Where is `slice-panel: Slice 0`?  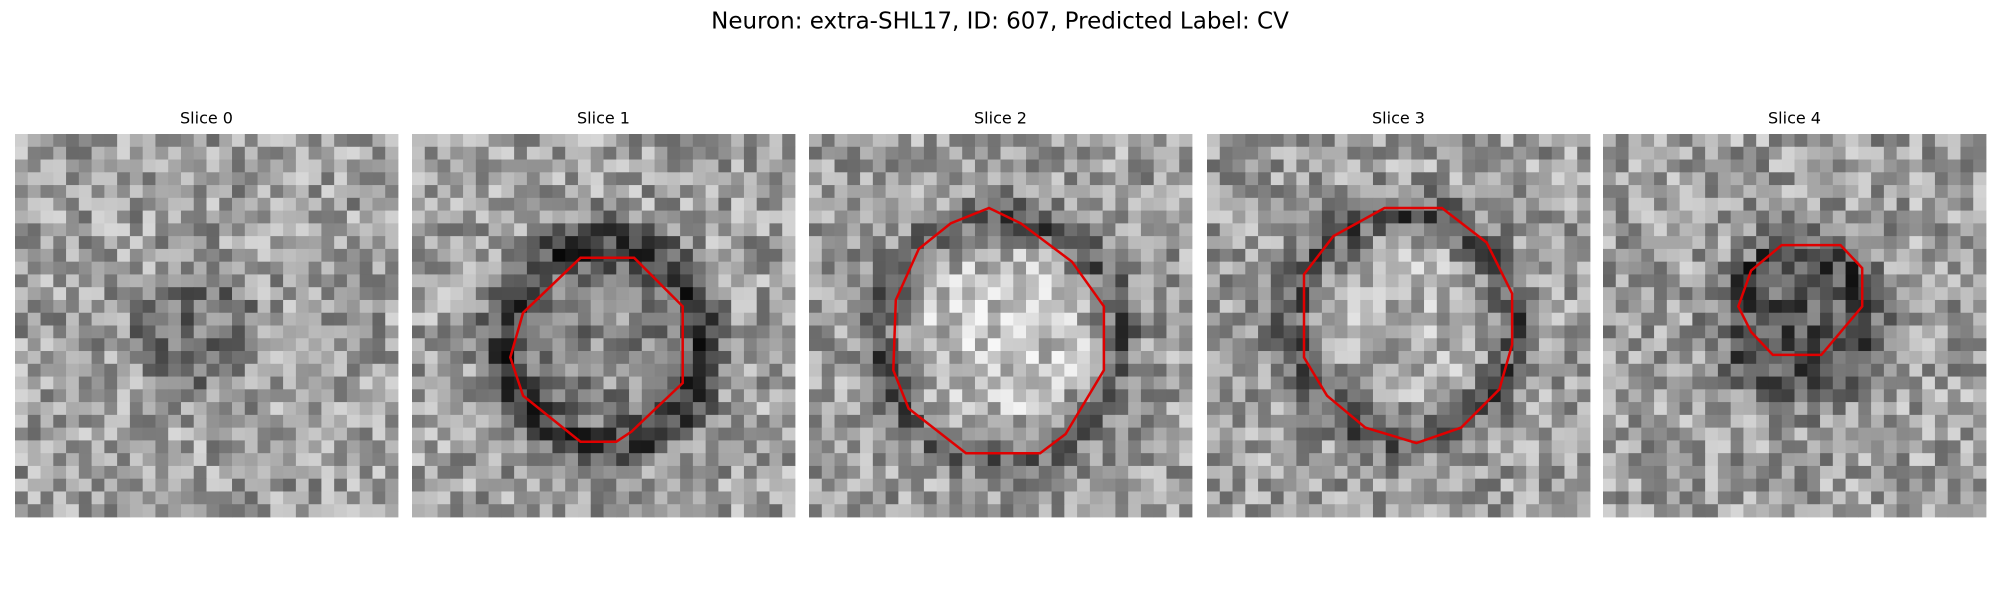 slice-panel: Slice 0 is located at coordinates (207, 313).